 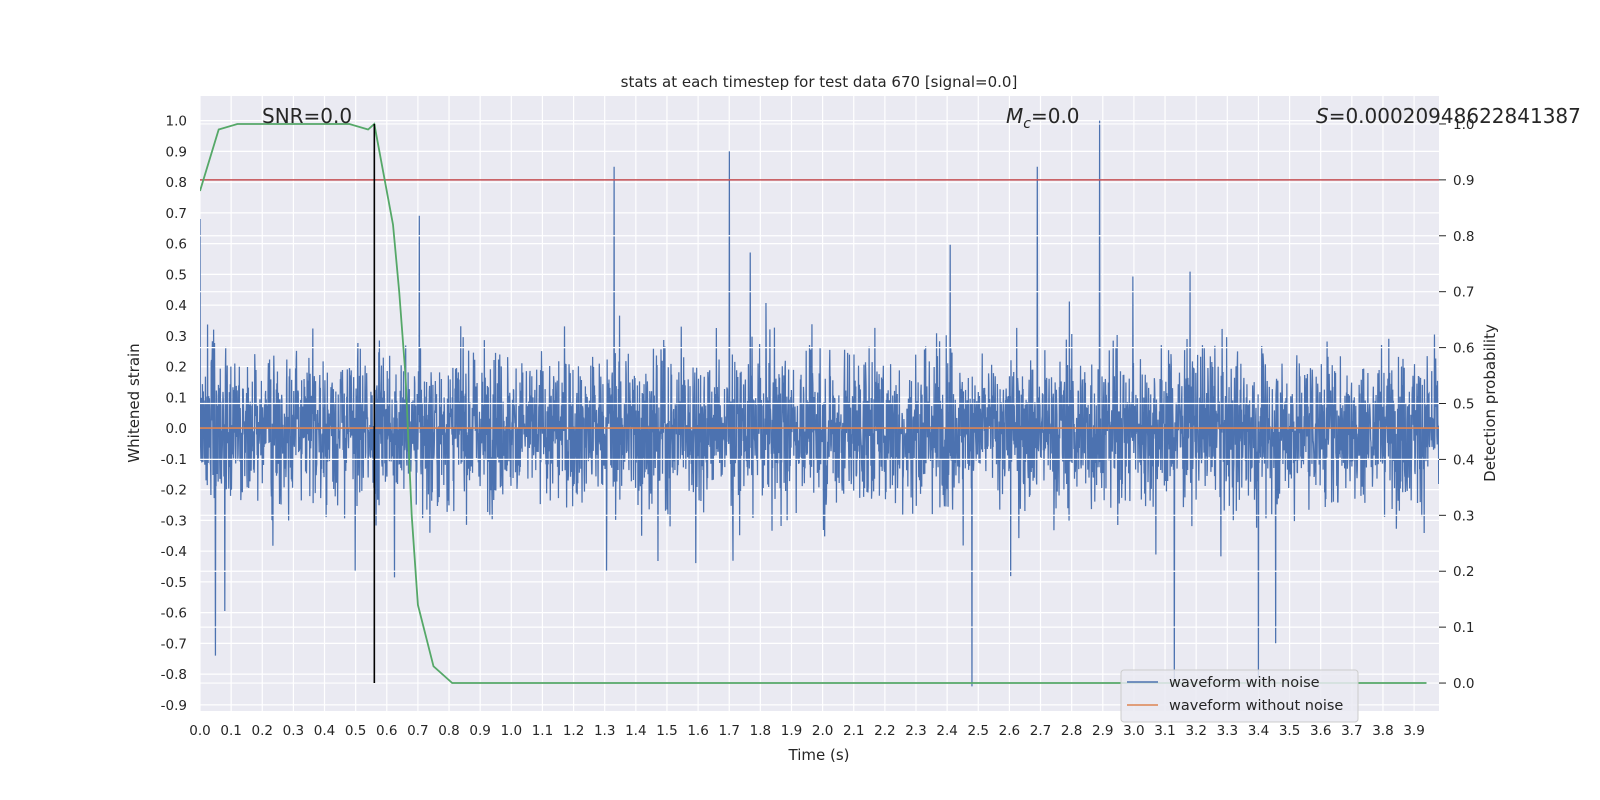 What do you see at coordinates (176, 368) in the screenshot?
I see `y-tick-label: 0.2` at bounding box center [176, 368].